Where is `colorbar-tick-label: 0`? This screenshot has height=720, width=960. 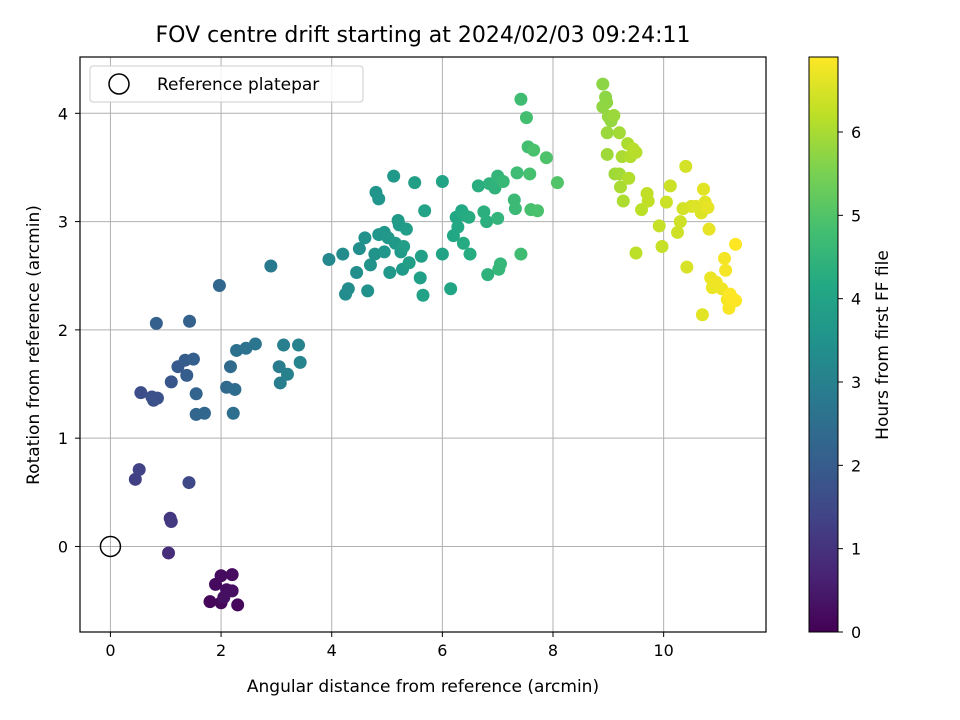 colorbar-tick-label: 0 is located at coordinates (856, 632).